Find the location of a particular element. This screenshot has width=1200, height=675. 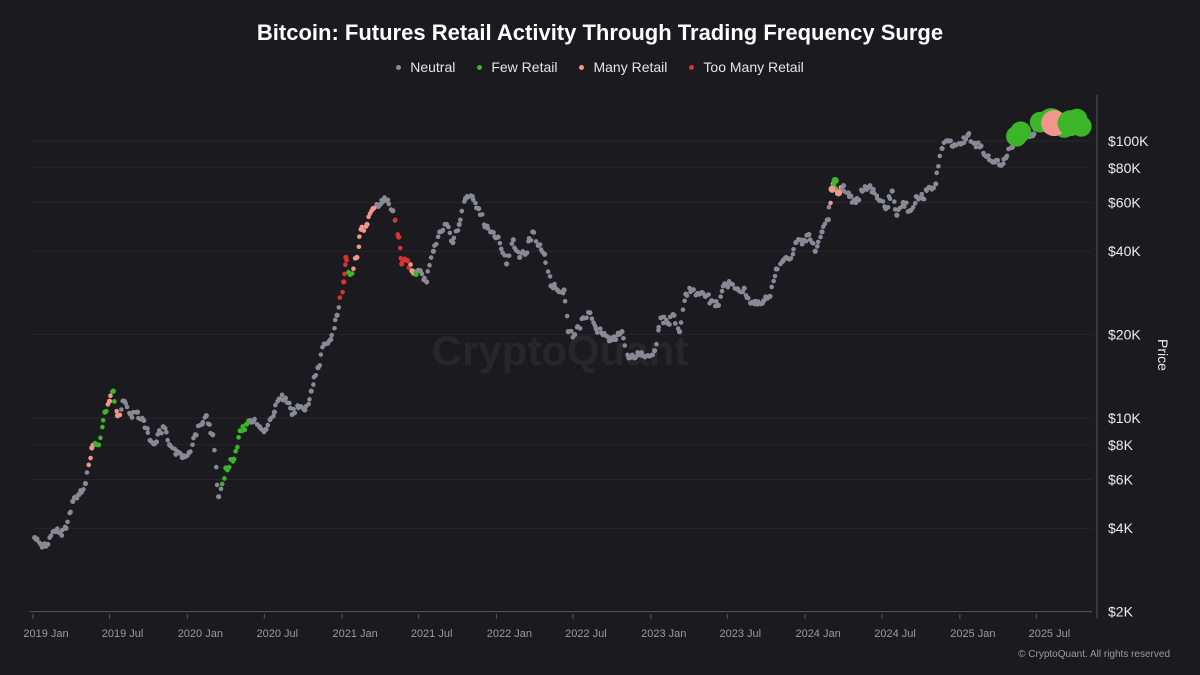

legend-label: Few Retail is located at coordinates (524, 67).